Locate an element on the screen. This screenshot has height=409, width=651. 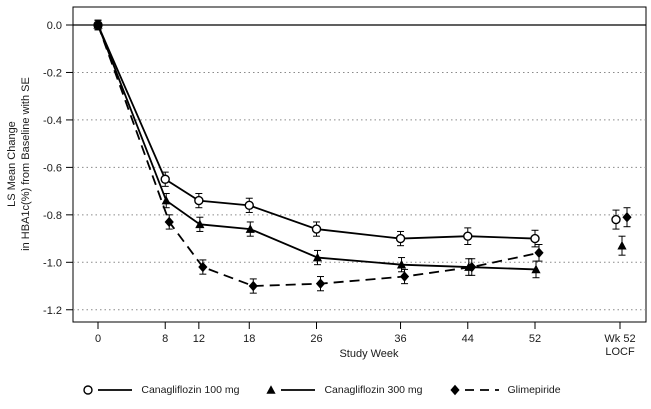
x-tick-label: 8 is located at coordinates (165, 339).